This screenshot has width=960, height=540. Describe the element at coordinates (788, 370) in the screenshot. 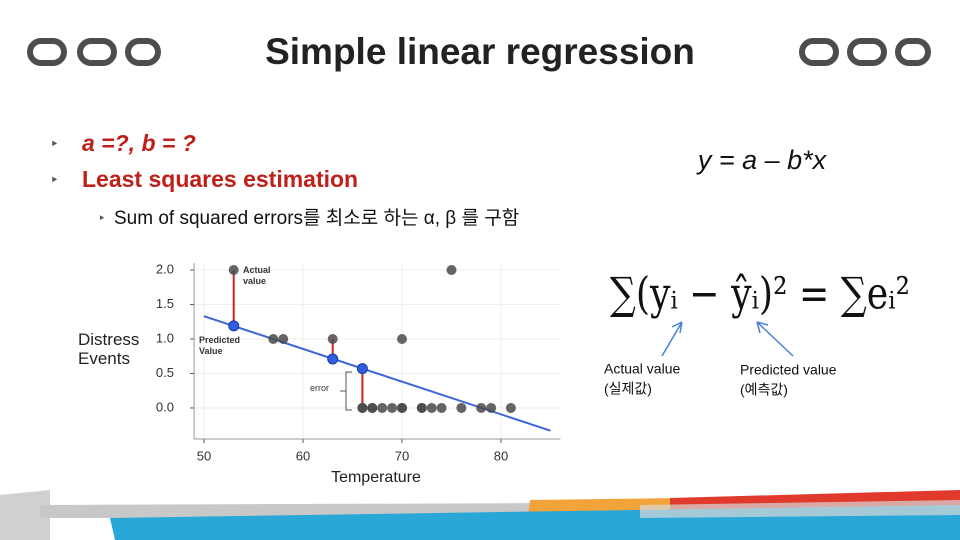

I see `formula-label: Predicted value` at that location.